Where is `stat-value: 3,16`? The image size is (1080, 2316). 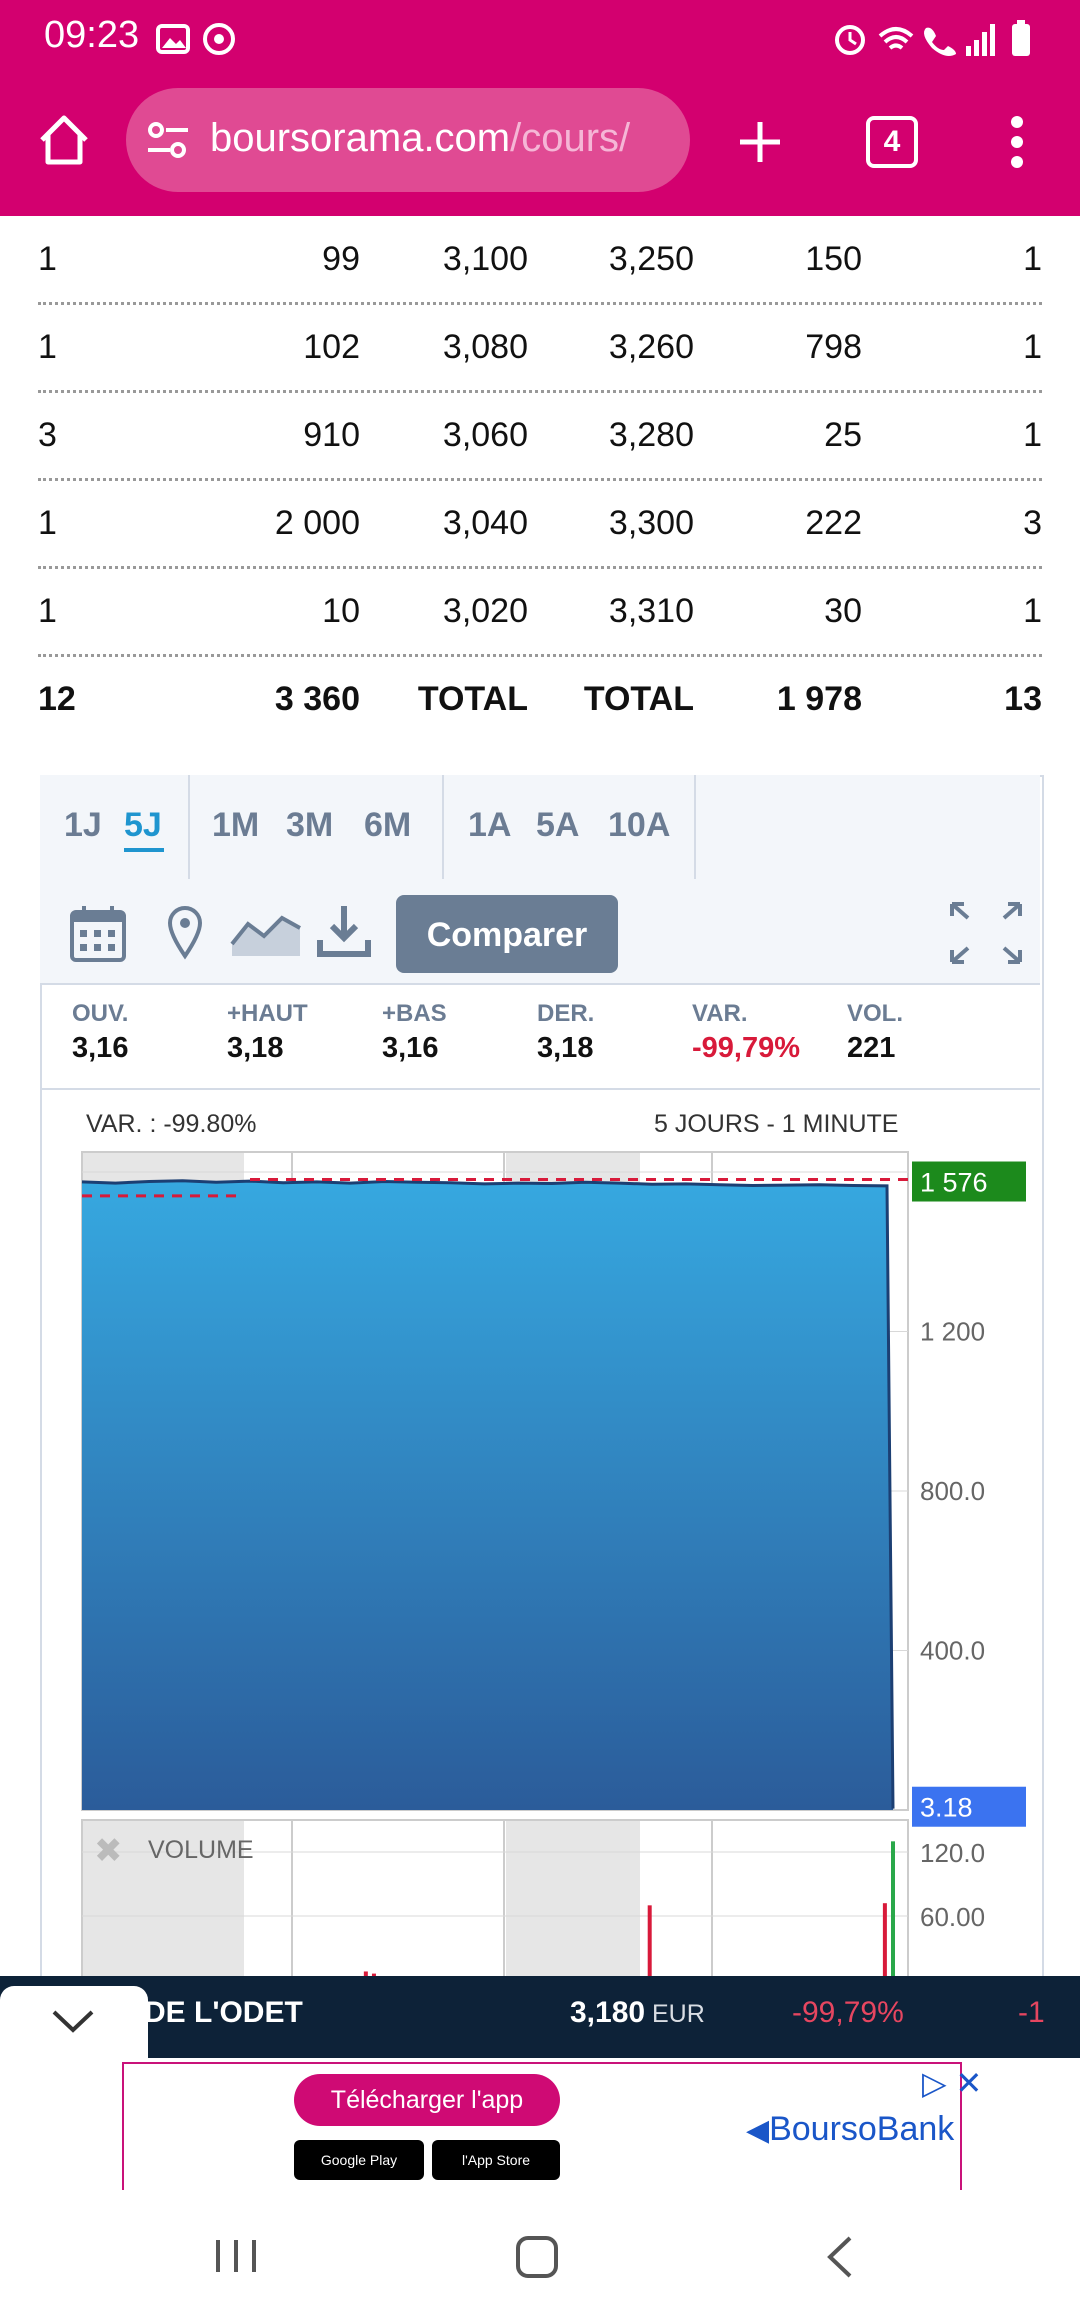
stat-value: 3,16 is located at coordinates (410, 1048).